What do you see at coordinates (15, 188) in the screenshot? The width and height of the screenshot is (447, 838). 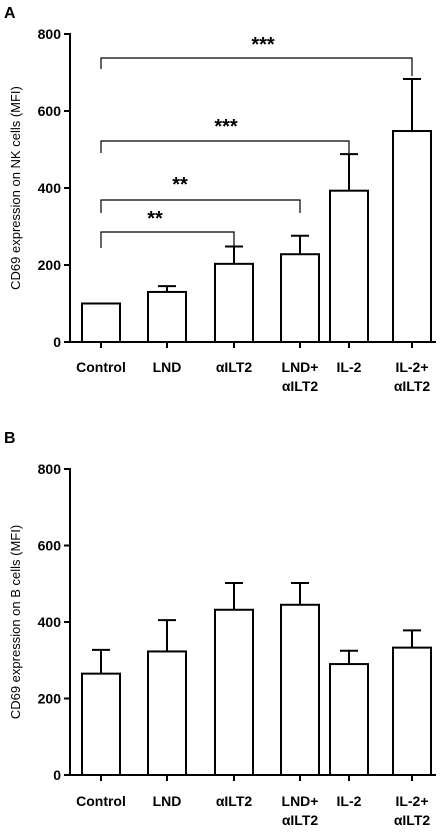 I see `y-axis-label: CD69 expression on NK cells (MFI)` at bounding box center [15, 188].